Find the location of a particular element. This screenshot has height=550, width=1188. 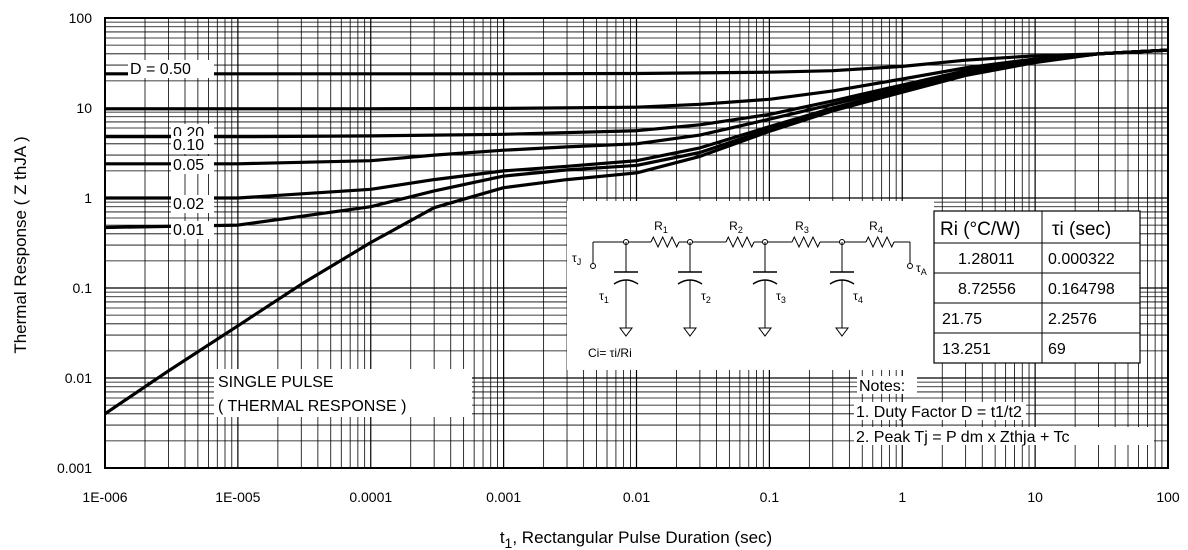

rc-circuit-box is located at coordinates (750, 285).